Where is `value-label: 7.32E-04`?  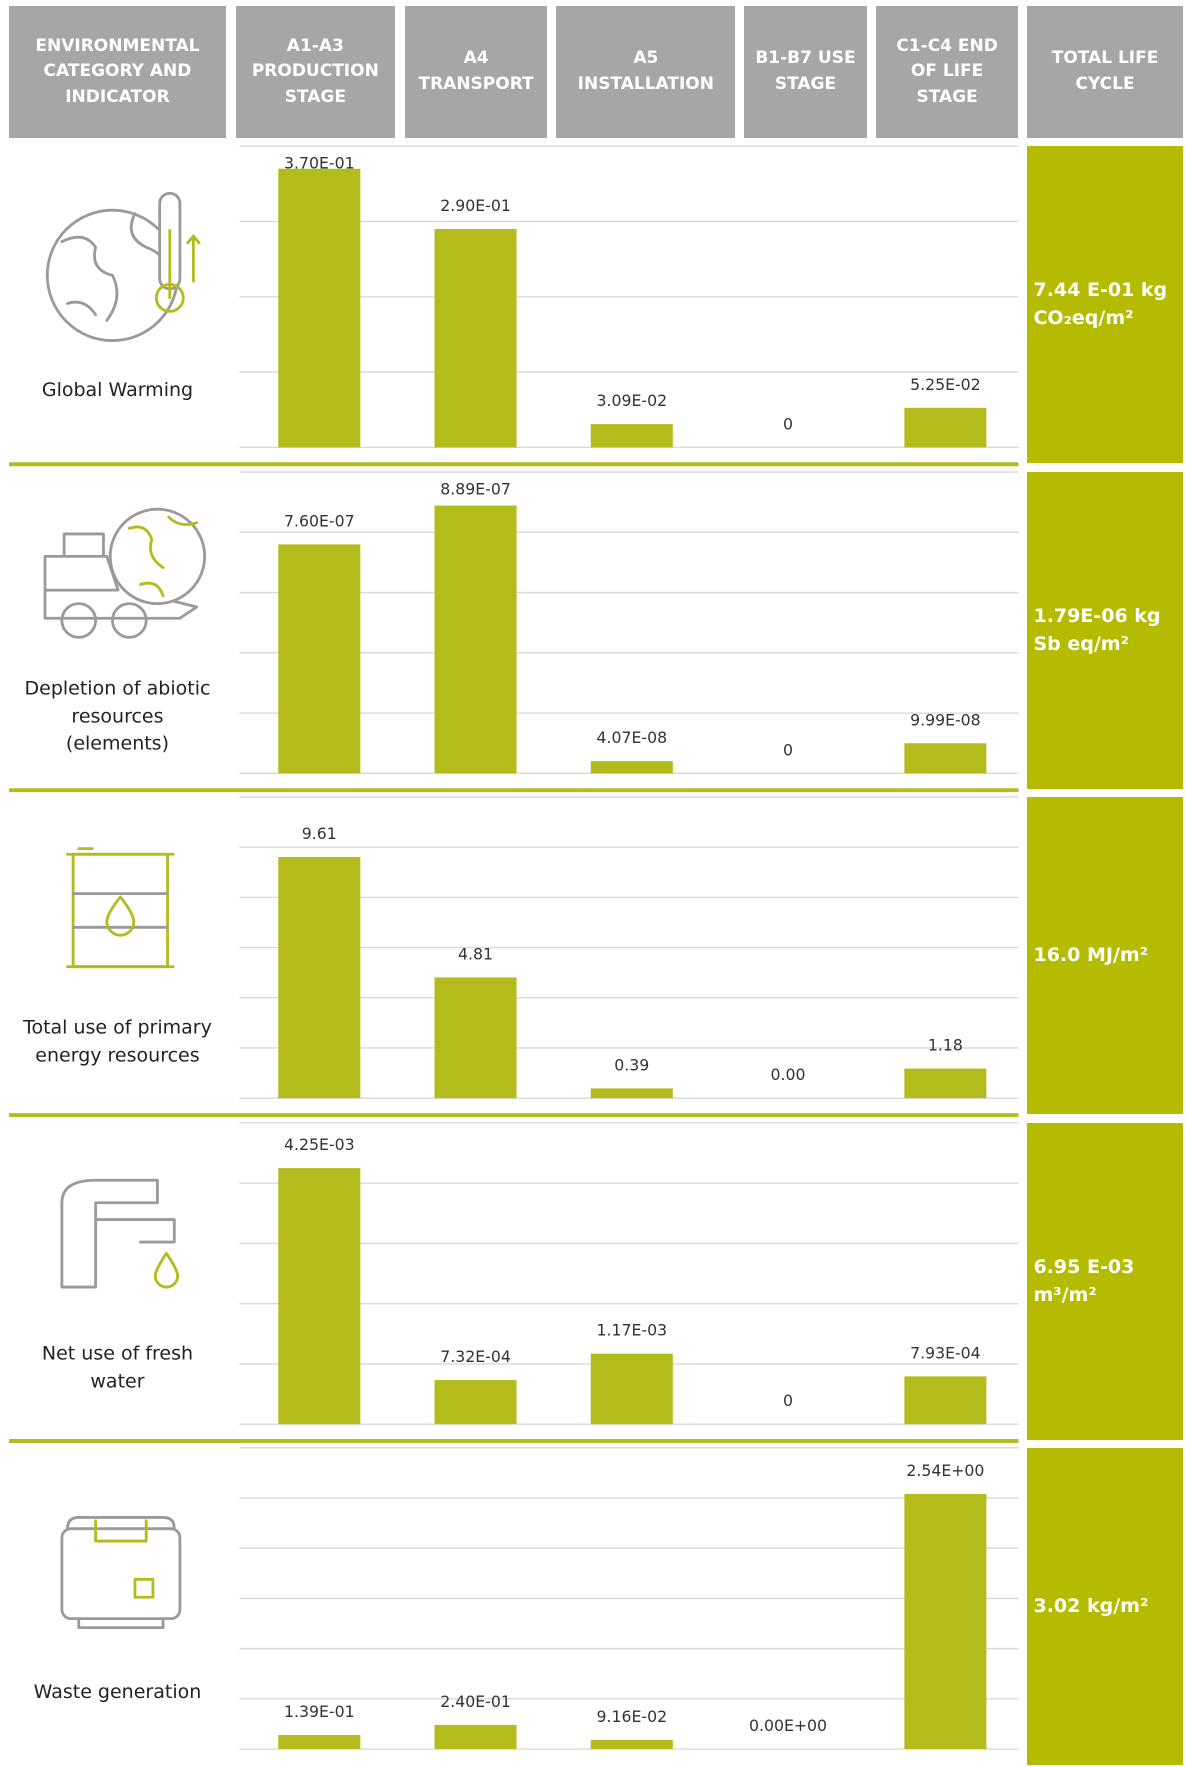 value-label: 7.32E-04 is located at coordinates (475, 1356).